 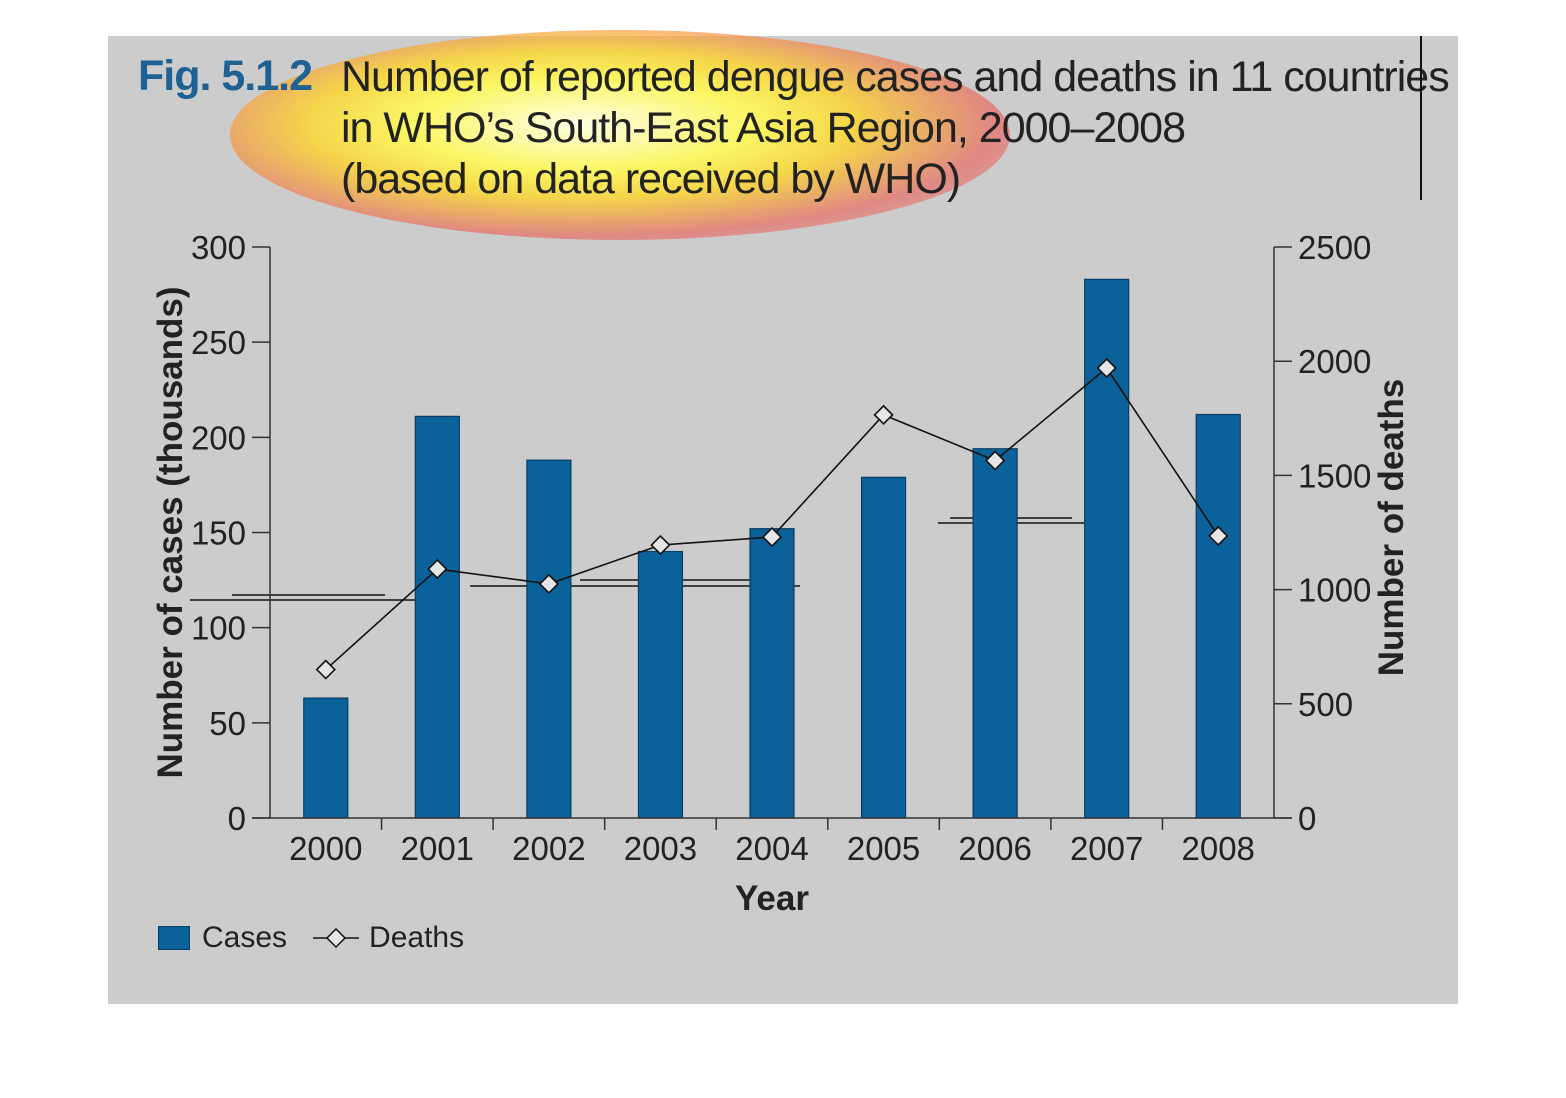 What do you see at coordinates (170, 532) in the screenshot?
I see `left-y-axis-title: Number of cases (thousands)` at bounding box center [170, 532].